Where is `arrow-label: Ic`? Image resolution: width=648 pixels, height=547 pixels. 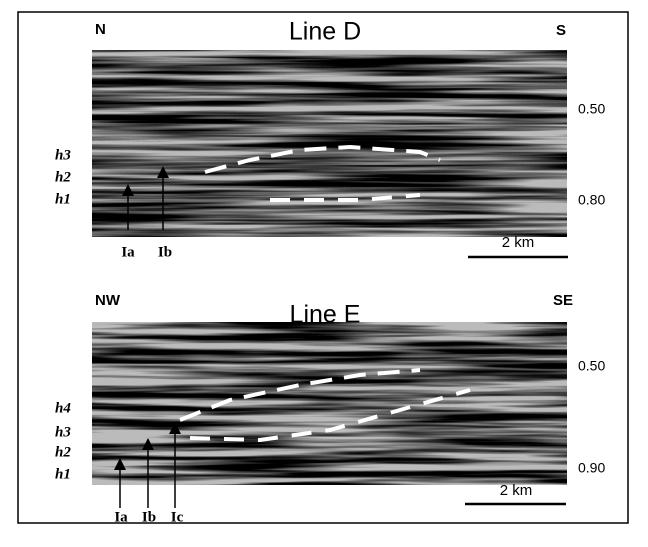 arrow-label: Ic is located at coordinates (177, 517).